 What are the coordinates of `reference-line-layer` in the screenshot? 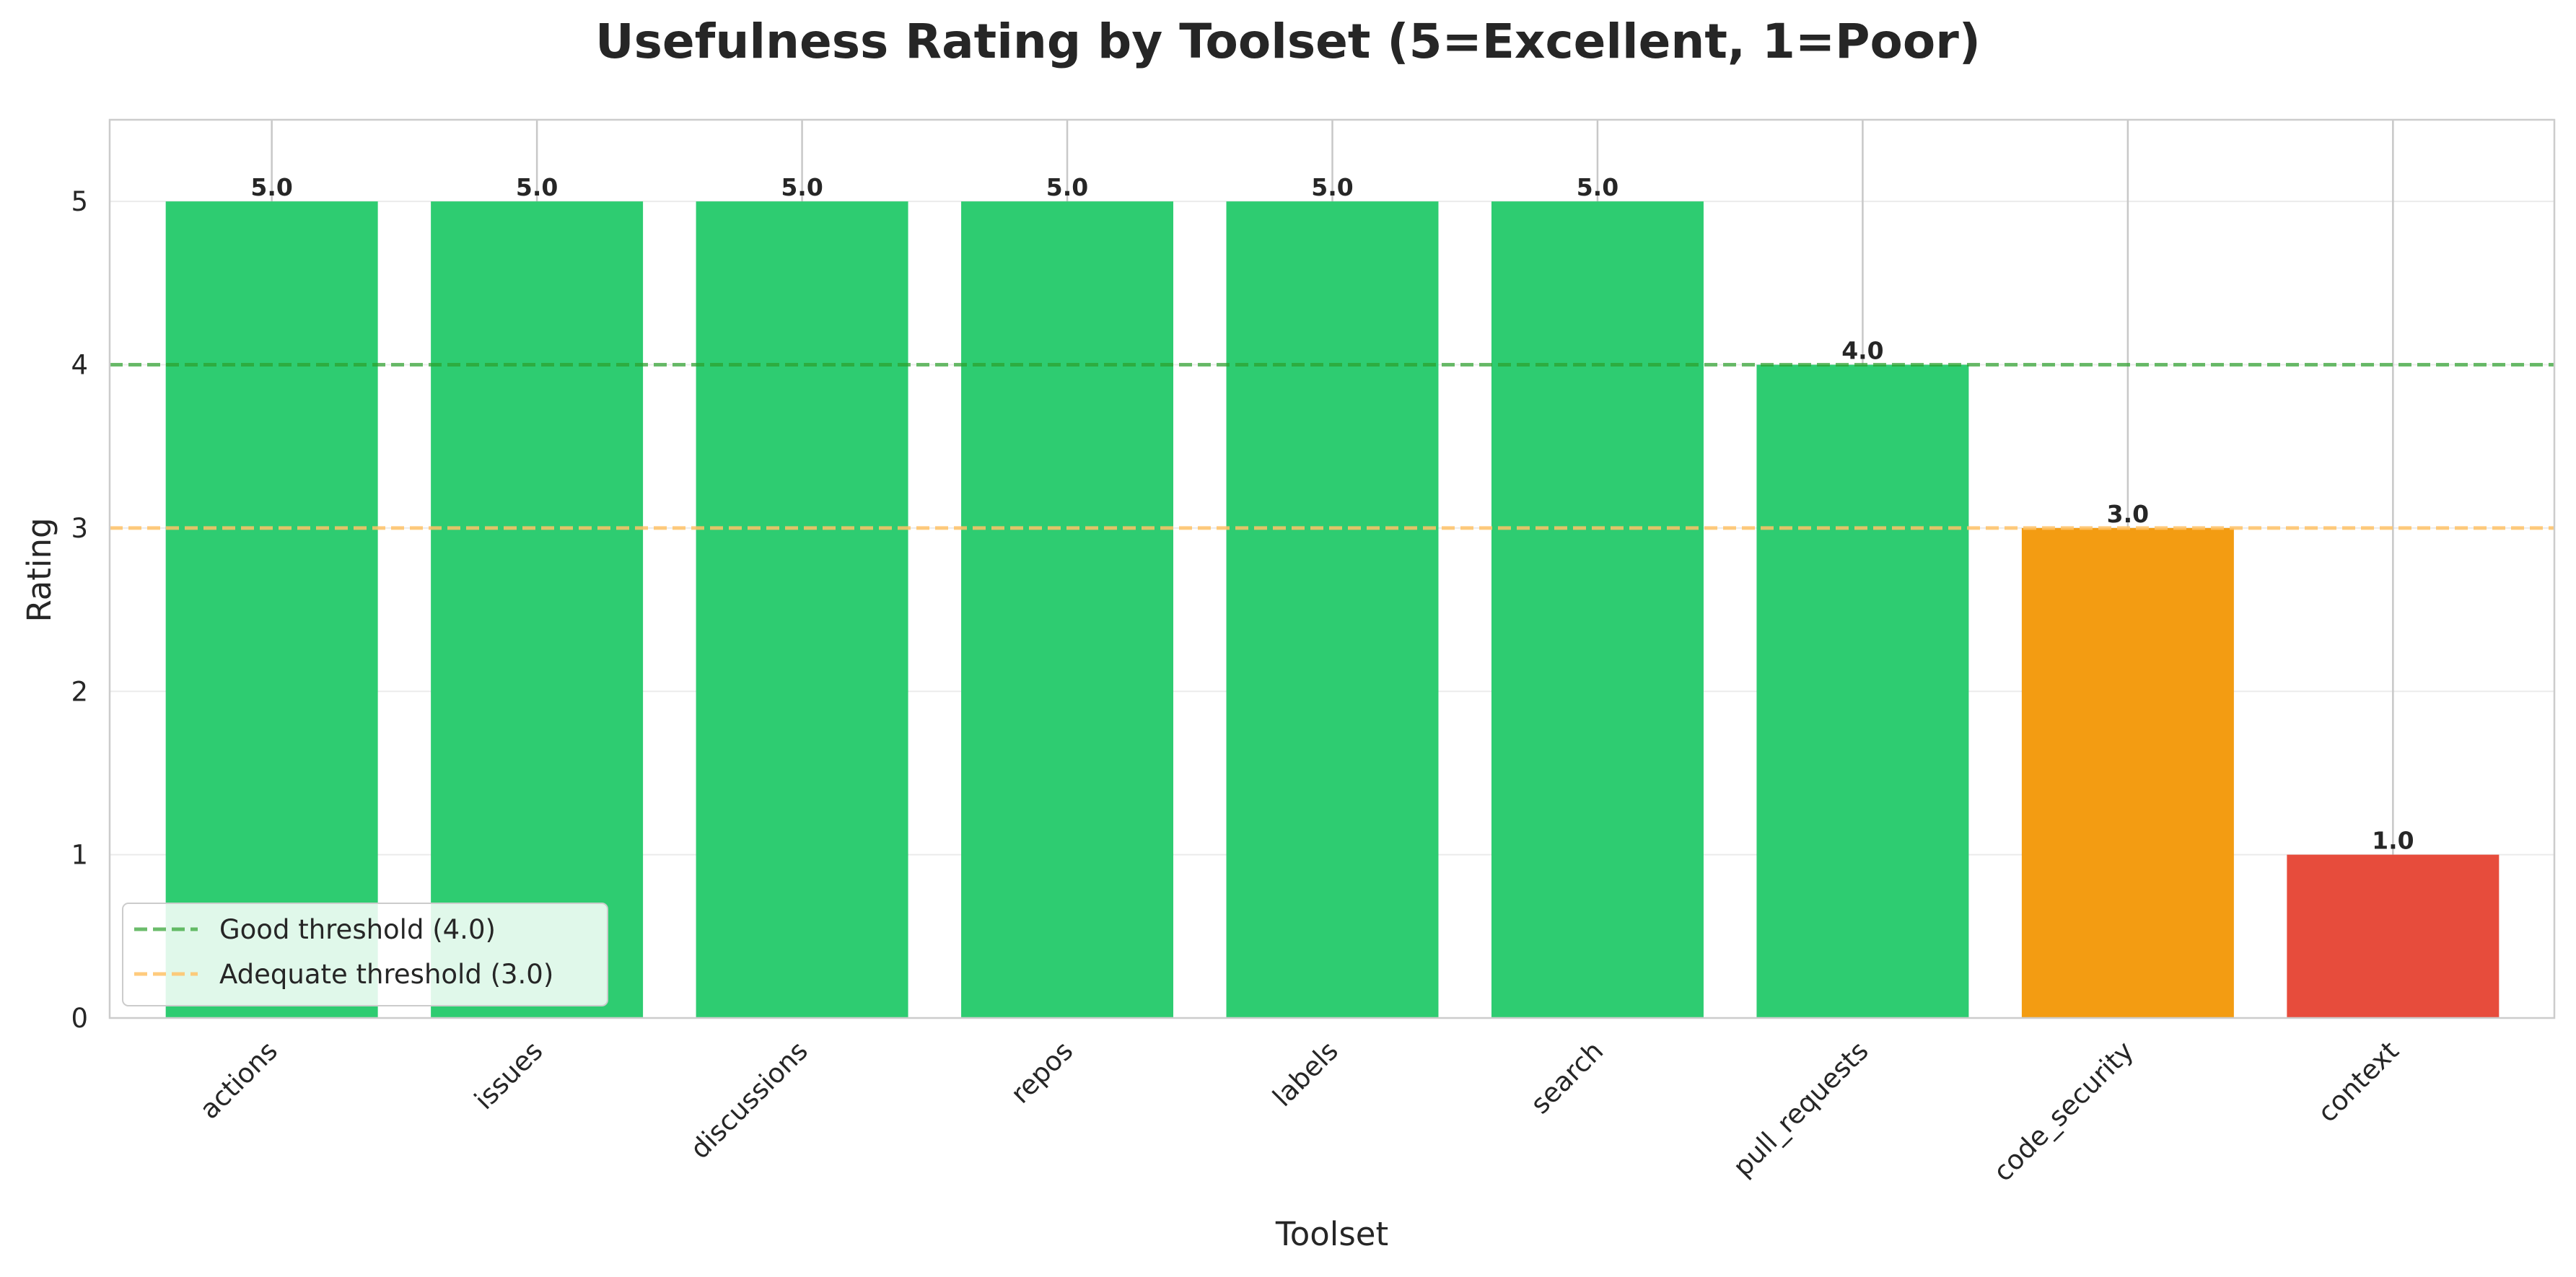 It's located at (1332, 447).